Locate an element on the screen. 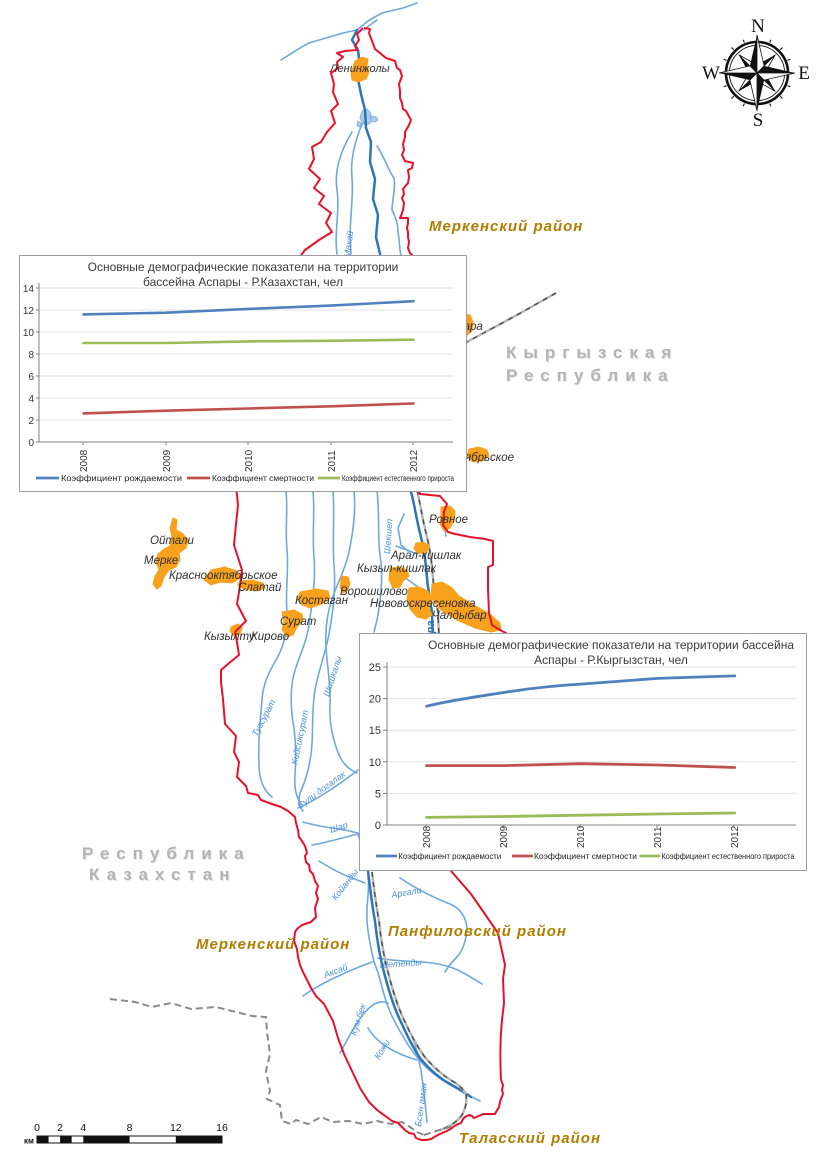 The height and width of the screenshot is (1169, 827). svg-text: 6 is located at coordinates (31, 377).